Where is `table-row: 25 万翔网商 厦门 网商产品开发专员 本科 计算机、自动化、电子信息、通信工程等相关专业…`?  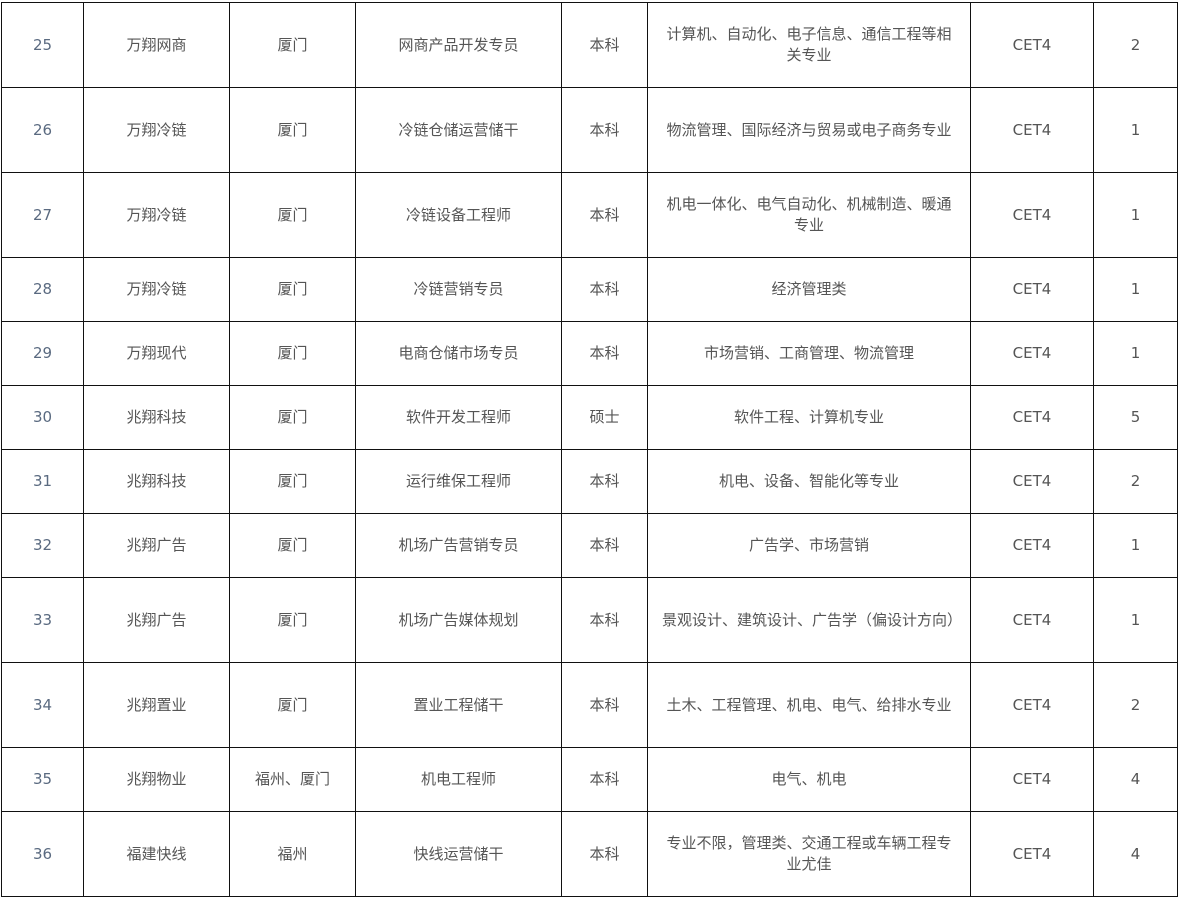
table-row: 25 万翔网商 厦门 网商产品开发专员 本科 计算机、自动化、电子信息、通信工程等相关专业… is located at coordinates (589, 45).